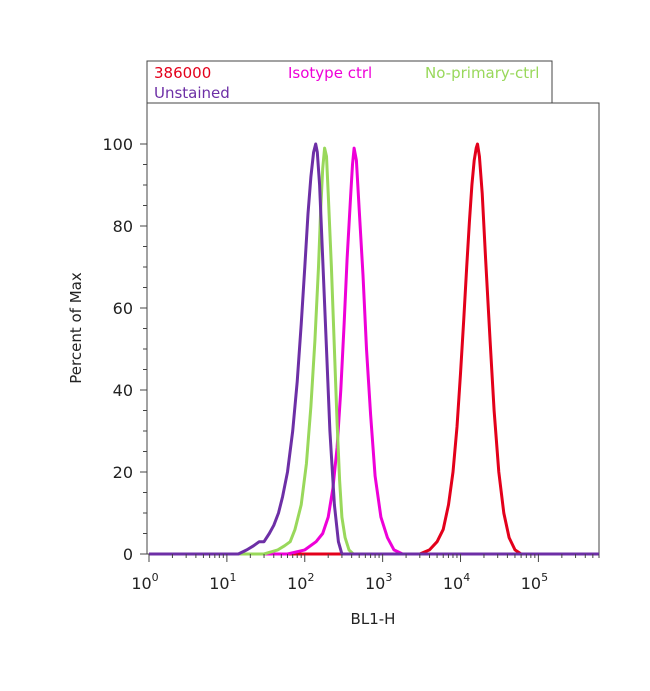 This screenshot has height=691, width=650. What do you see at coordinates (123, 390) in the screenshot?
I see `y-tick-label: 40` at bounding box center [123, 390].